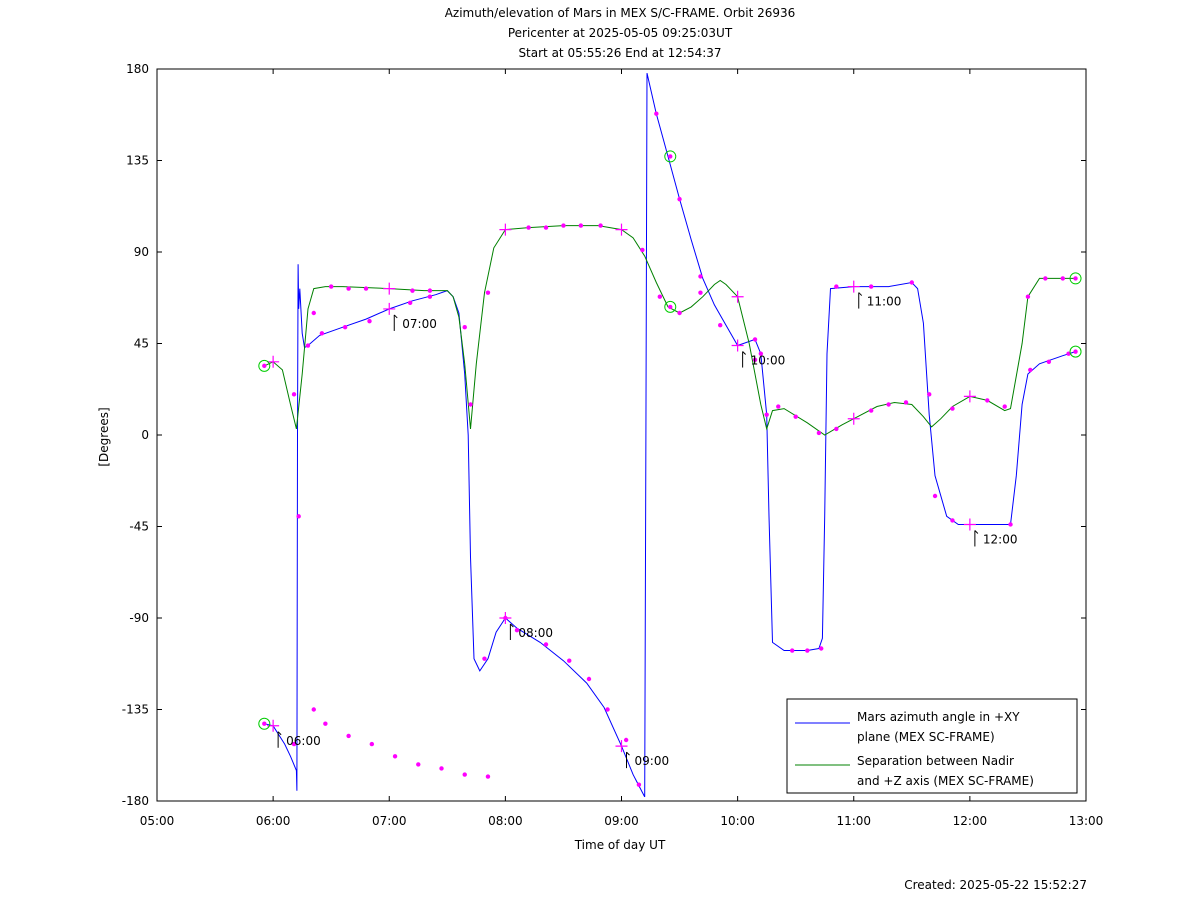 This screenshot has width=1200, height=901. What do you see at coordinates (1086, 821) in the screenshot?
I see `x-tick-label: 13:00` at bounding box center [1086, 821].